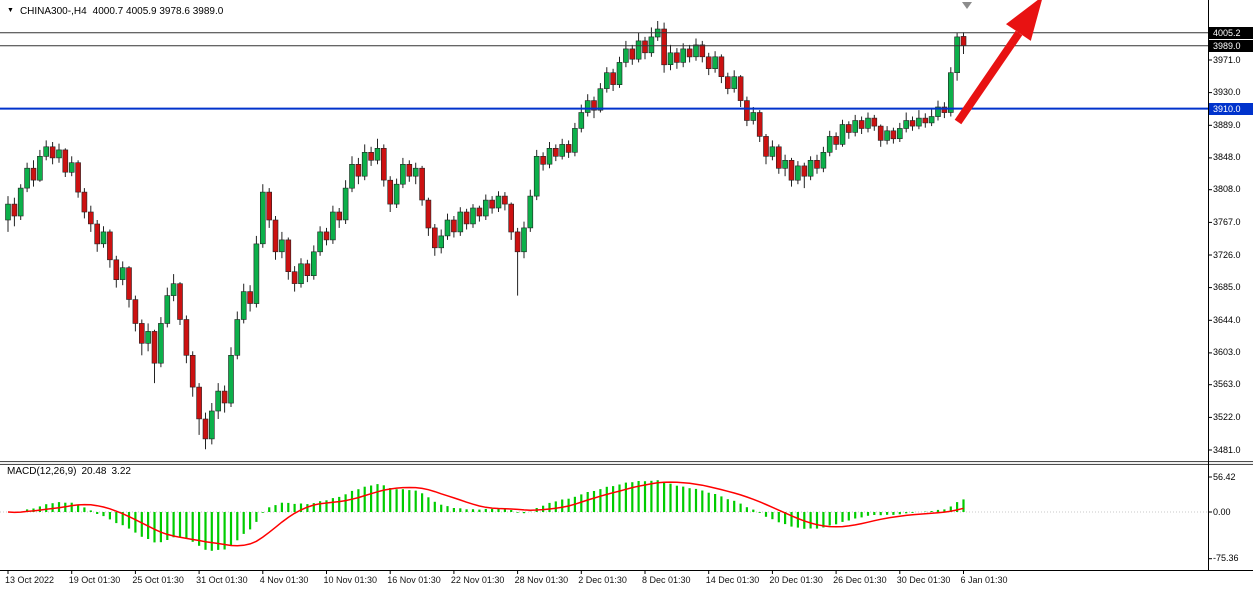  What do you see at coordinates (1227, 189) in the screenshot?
I see `price-tick-label: 3808.0` at bounding box center [1227, 189].